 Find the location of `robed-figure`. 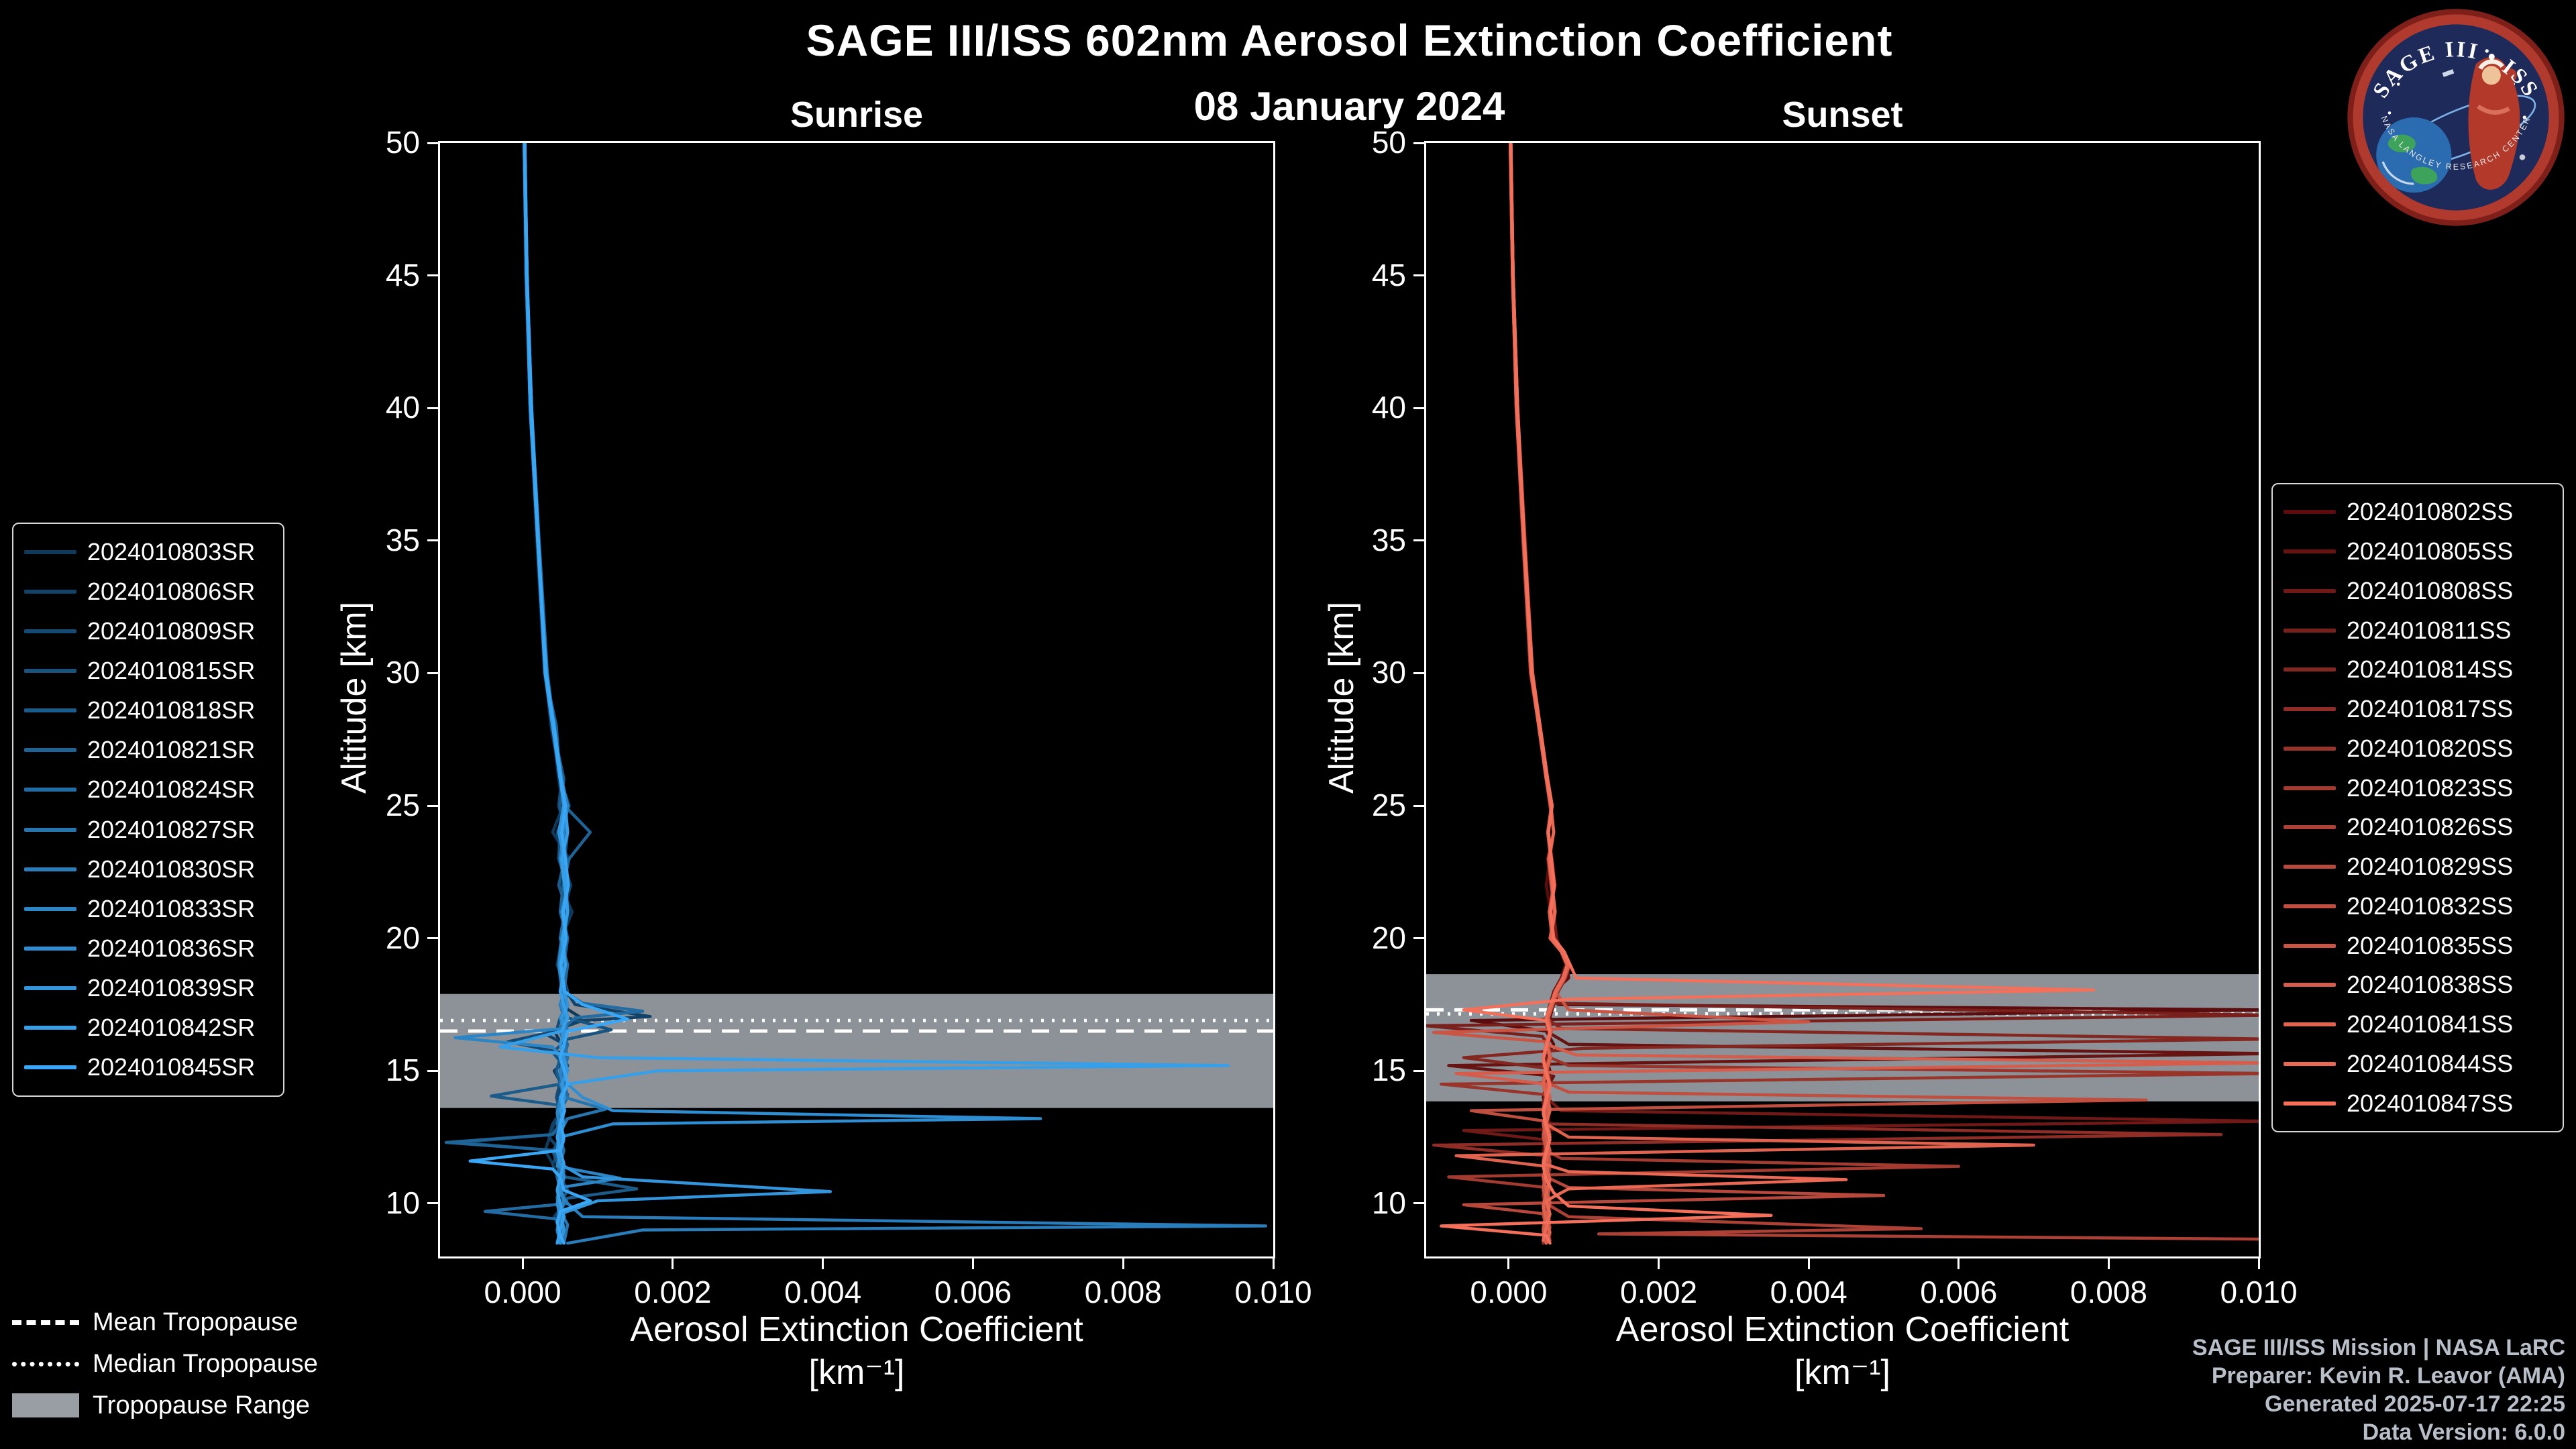

robed-figure is located at coordinates (2494, 123).